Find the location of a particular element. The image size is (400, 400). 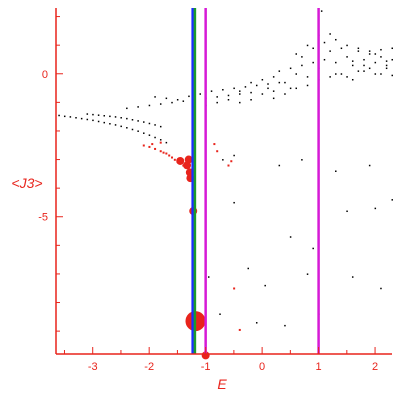

x-axis-label: E is located at coordinates (222, 384).